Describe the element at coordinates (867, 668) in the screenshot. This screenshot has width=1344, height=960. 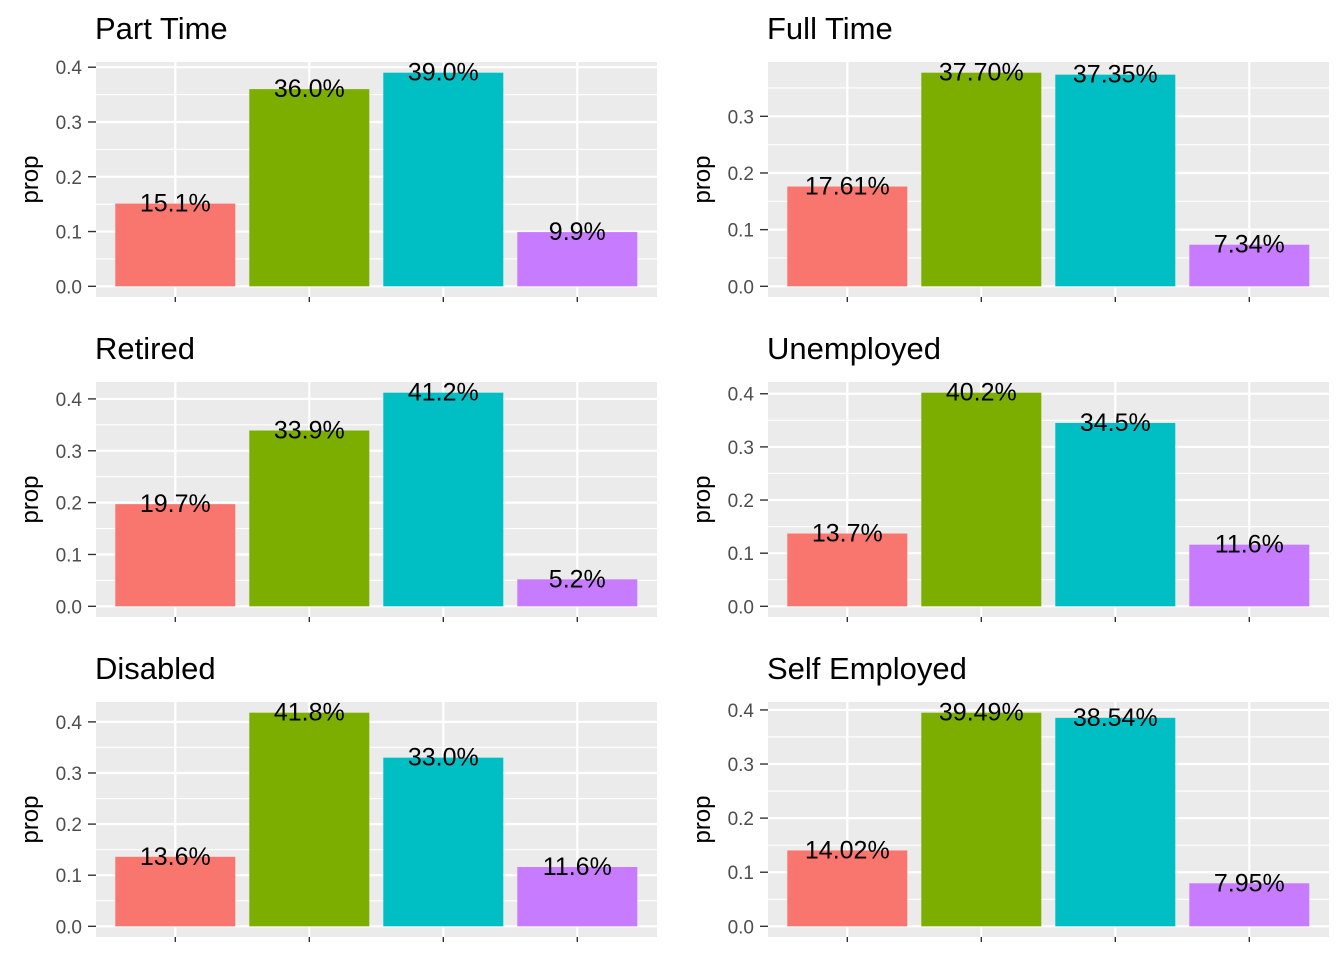
I see `panel-title: Self Employed` at that location.